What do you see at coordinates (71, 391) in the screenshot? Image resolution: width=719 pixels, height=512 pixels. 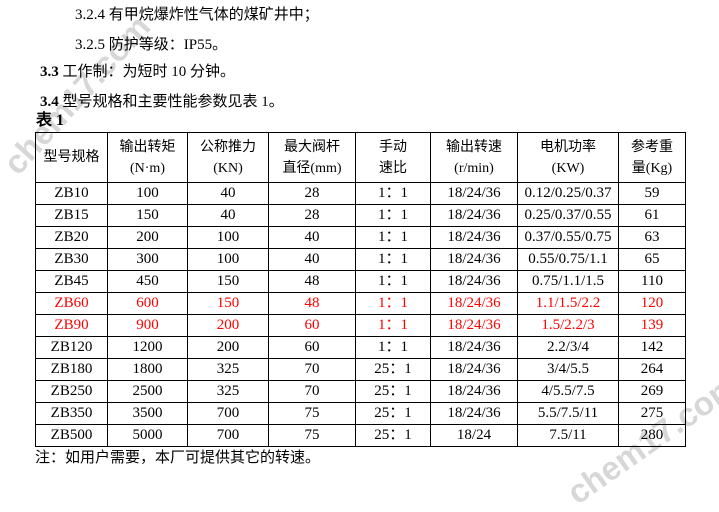 I see `table-cell: ZB250` at bounding box center [71, 391].